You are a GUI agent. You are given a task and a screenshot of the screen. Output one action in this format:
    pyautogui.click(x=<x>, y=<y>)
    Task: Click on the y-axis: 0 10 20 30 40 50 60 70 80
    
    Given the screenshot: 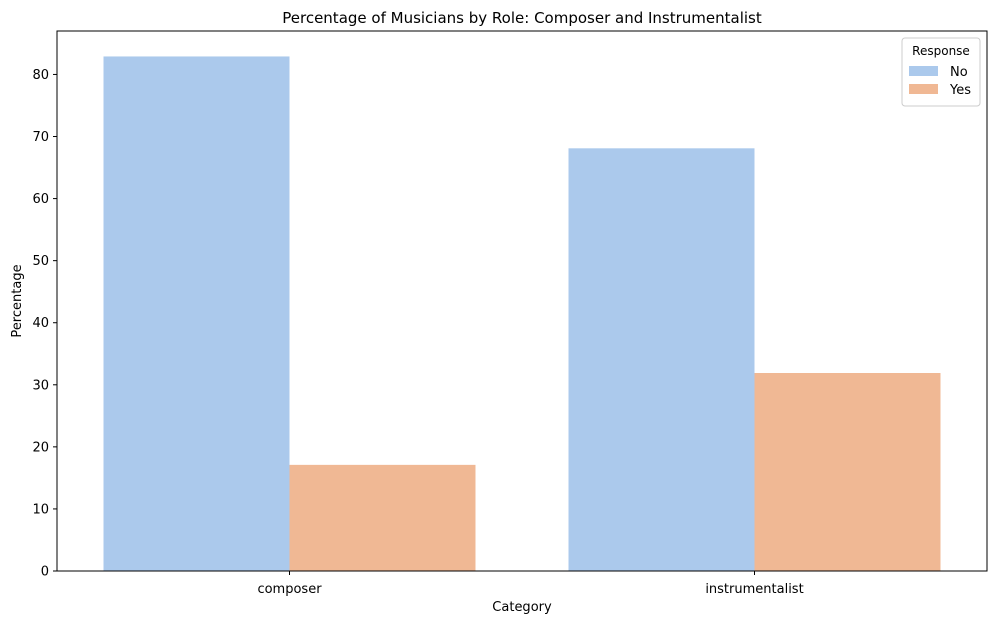 What is the action you would take?
    pyautogui.click(x=44, y=324)
    